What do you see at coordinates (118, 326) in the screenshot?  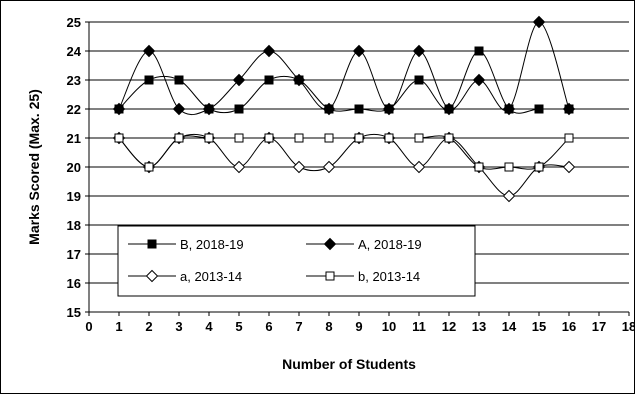 I see `x-tick-label: 1` at bounding box center [118, 326].